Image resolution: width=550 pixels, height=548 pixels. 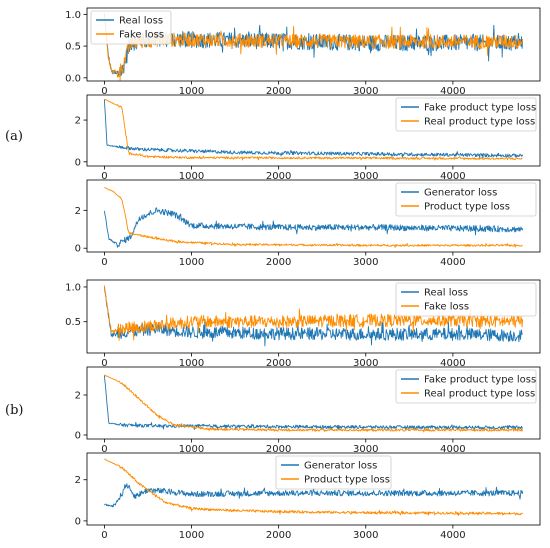 I want to click on panel-label-a: (a), so click(x=14, y=136).